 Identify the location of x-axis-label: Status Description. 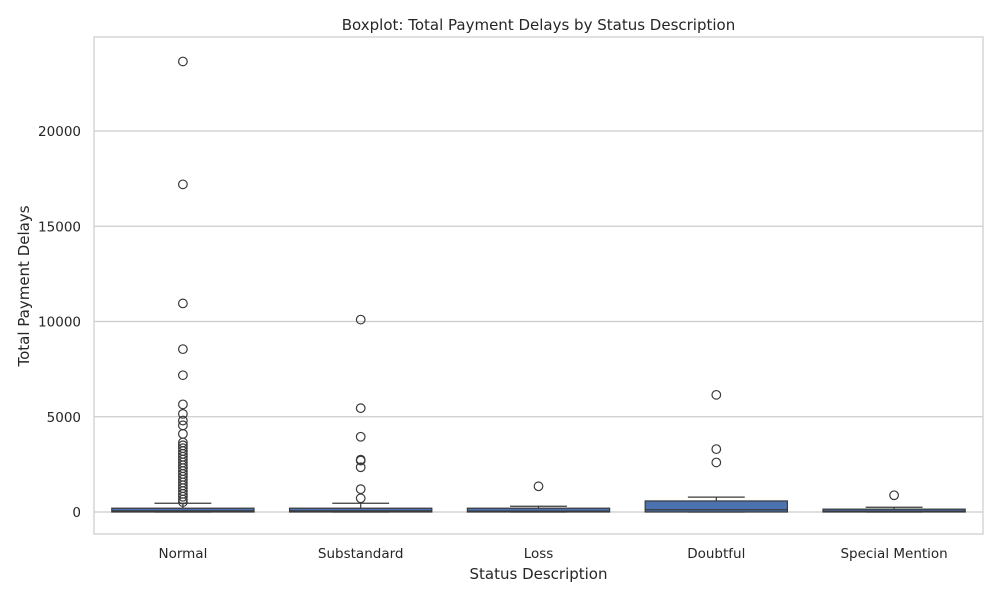
(539, 574).